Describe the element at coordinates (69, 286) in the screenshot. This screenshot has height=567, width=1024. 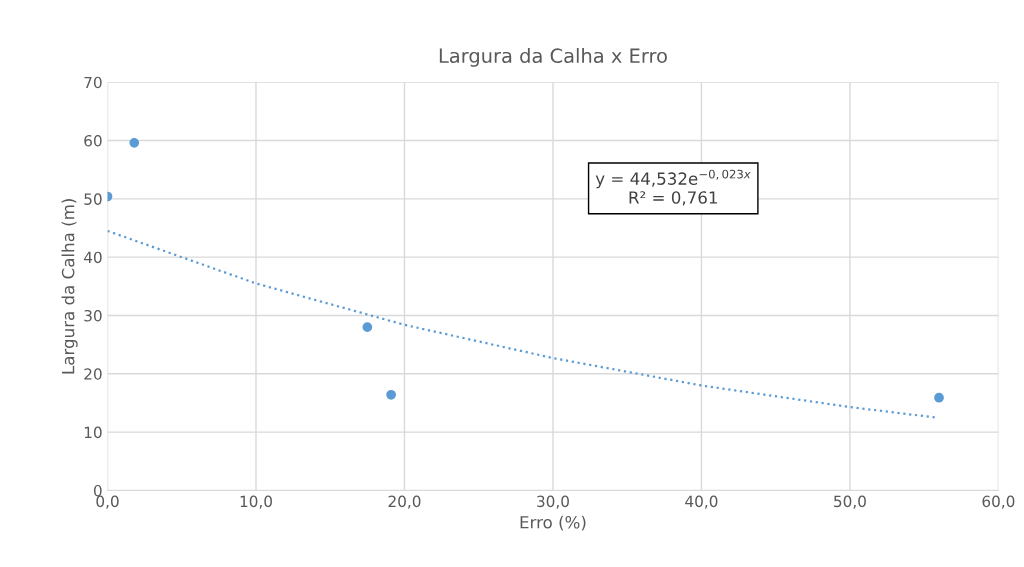
I see `y-axis-title: Largura da Calha (m)` at that location.